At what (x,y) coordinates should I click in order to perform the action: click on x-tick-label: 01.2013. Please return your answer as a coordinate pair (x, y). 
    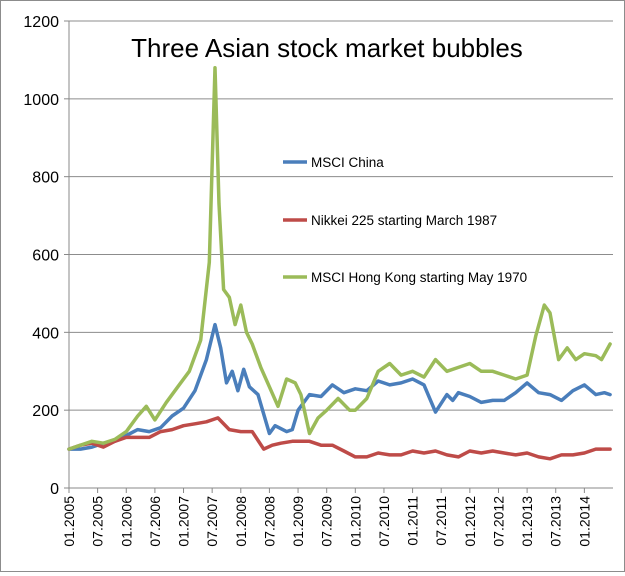
    Looking at the image, I should click on (527, 521).